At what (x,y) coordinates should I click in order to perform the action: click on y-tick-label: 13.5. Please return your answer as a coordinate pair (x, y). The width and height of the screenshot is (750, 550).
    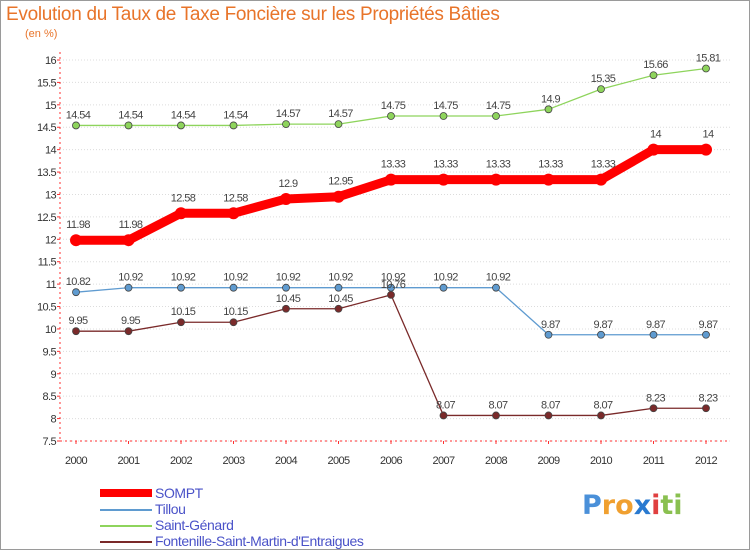
    Looking at the image, I should click on (46, 173).